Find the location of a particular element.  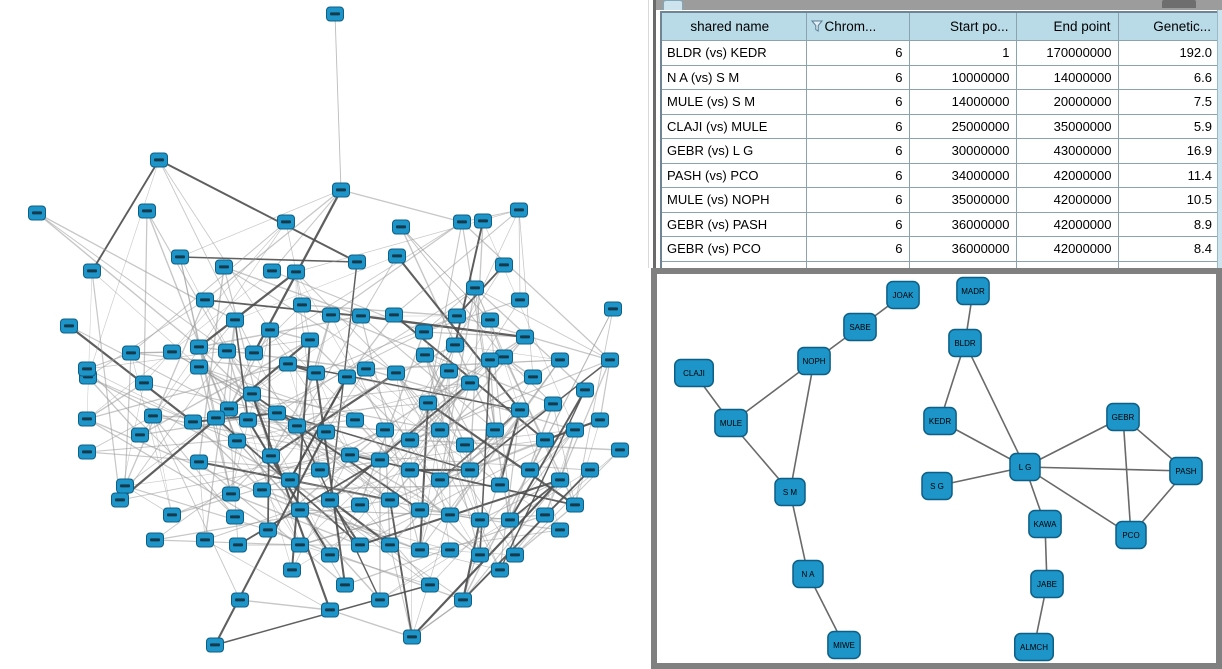

cell-shared-name: MULE (vs) S M is located at coordinates (733, 102).